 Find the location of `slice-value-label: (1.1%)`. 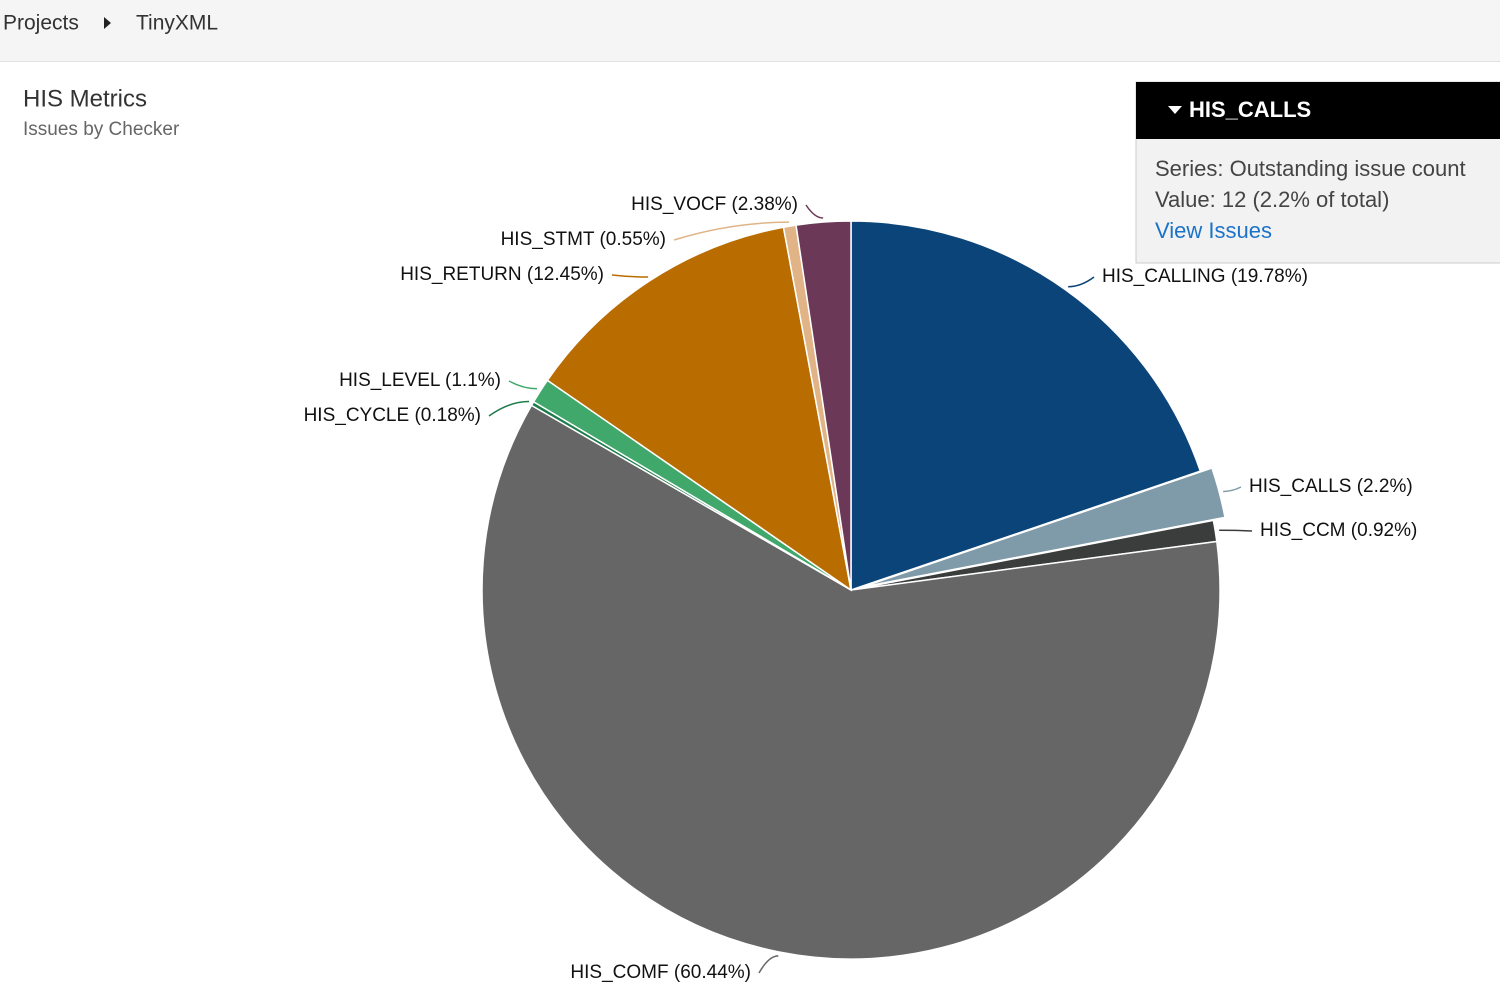

slice-value-label: (1.1%) is located at coordinates (473, 380).